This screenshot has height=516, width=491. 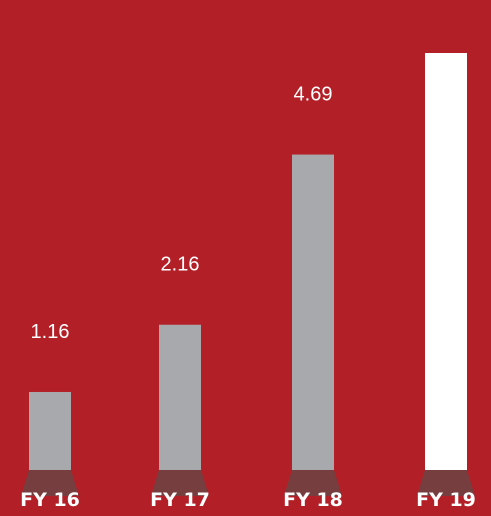 What do you see at coordinates (180, 265) in the screenshot?
I see `value-label: 2.16` at bounding box center [180, 265].